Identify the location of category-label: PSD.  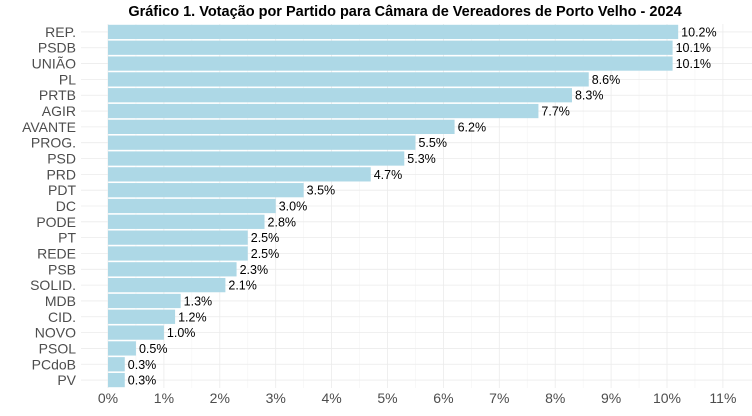
(61, 159).